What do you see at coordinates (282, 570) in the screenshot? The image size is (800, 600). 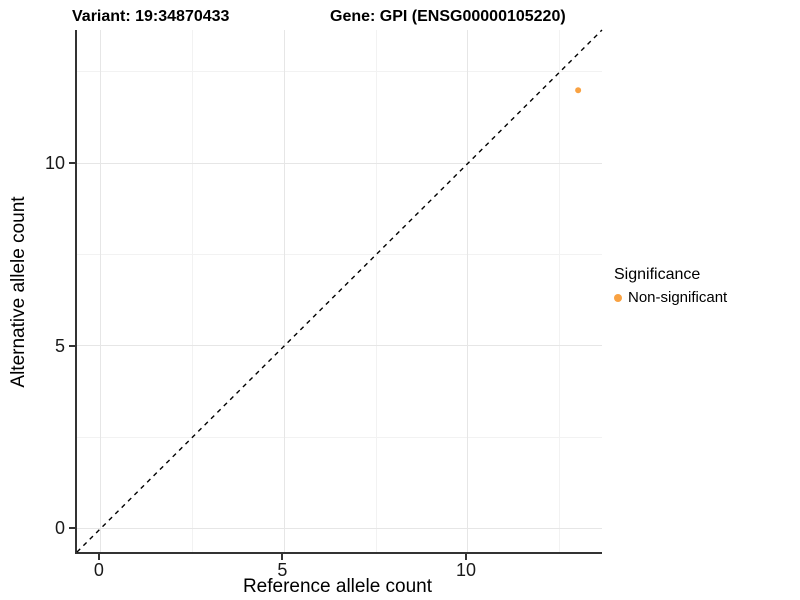 I see `x-tick-label: 5` at bounding box center [282, 570].